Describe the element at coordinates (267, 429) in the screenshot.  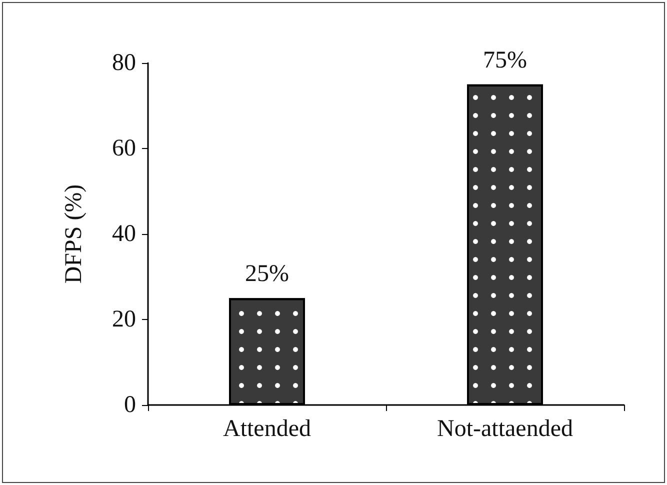
I see `x-tick-label: Attended` at that location.